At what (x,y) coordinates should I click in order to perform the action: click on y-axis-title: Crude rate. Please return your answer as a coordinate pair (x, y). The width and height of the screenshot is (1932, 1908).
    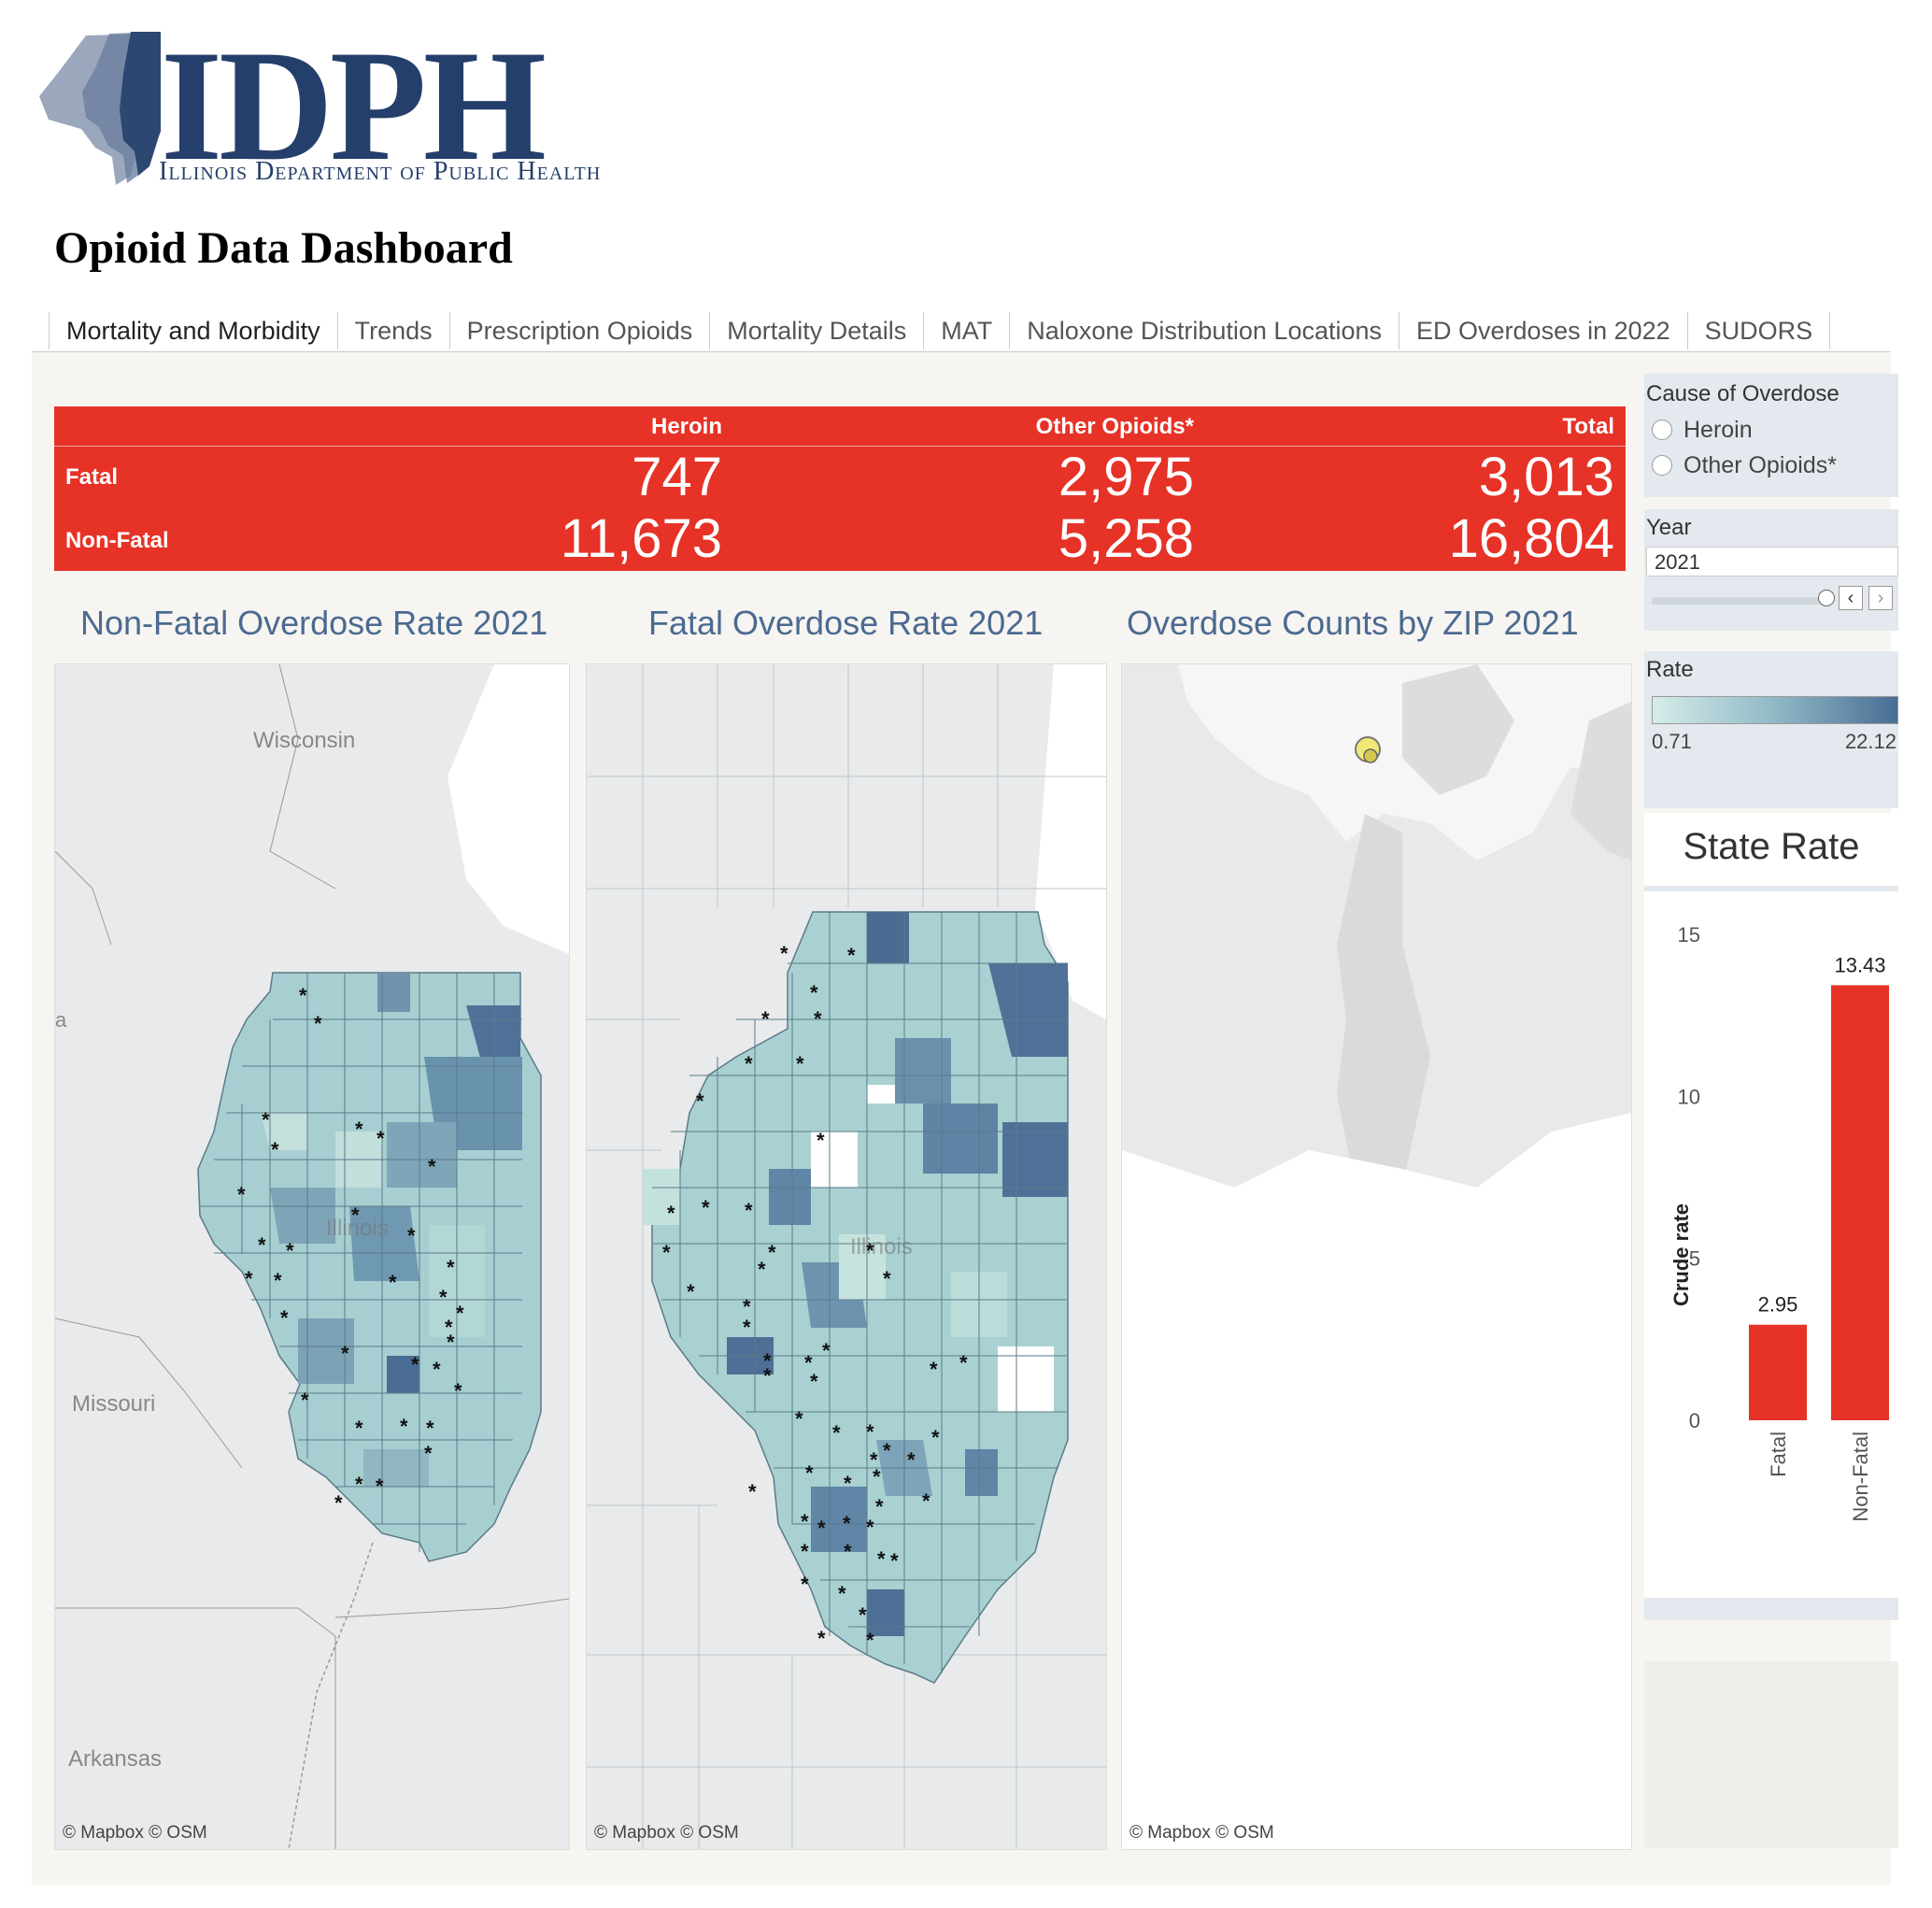
    Looking at the image, I should click on (1681, 1255).